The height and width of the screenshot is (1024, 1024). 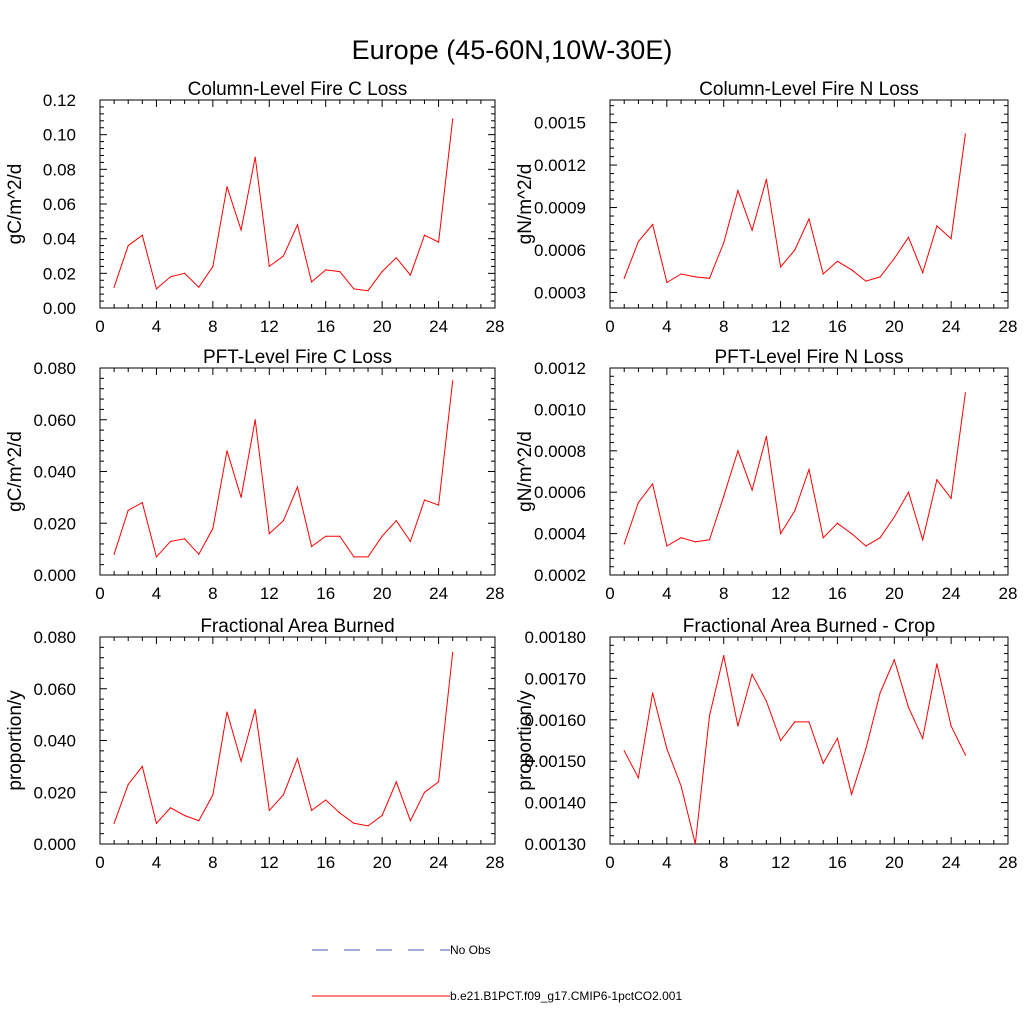 What do you see at coordinates (54, 689) in the screenshot?
I see `y-tick-label: 0.060` at bounding box center [54, 689].